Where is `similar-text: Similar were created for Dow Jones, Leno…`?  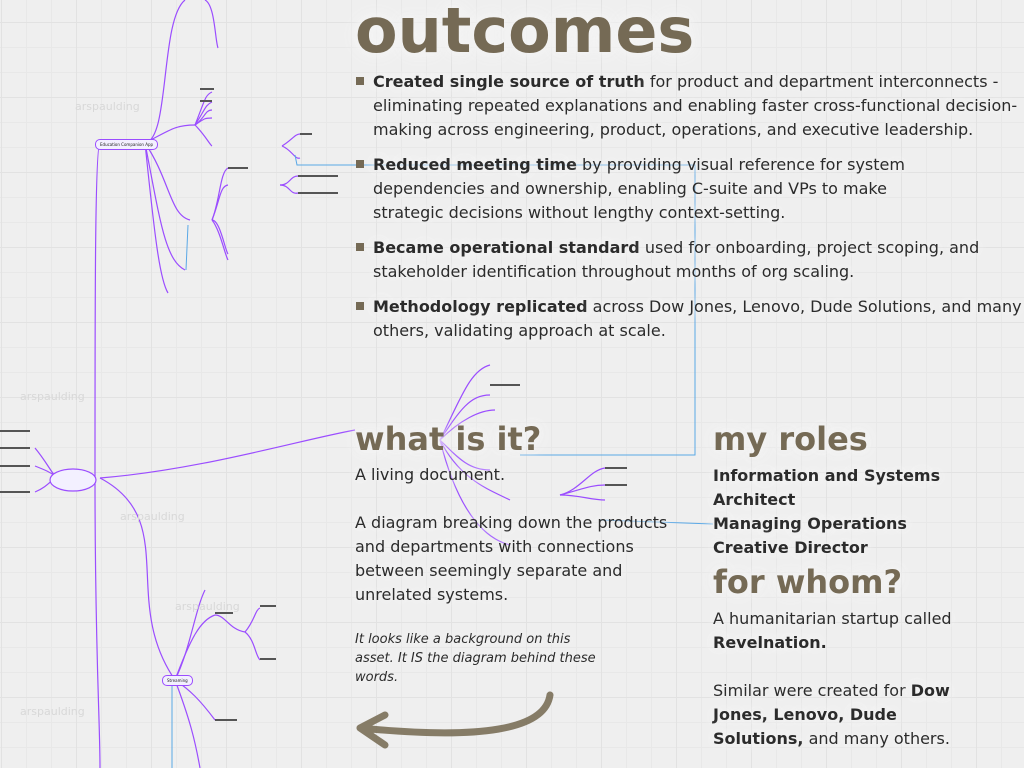 similar-text: Similar were created for Dow Jones, Leno… is located at coordinates (848, 715).